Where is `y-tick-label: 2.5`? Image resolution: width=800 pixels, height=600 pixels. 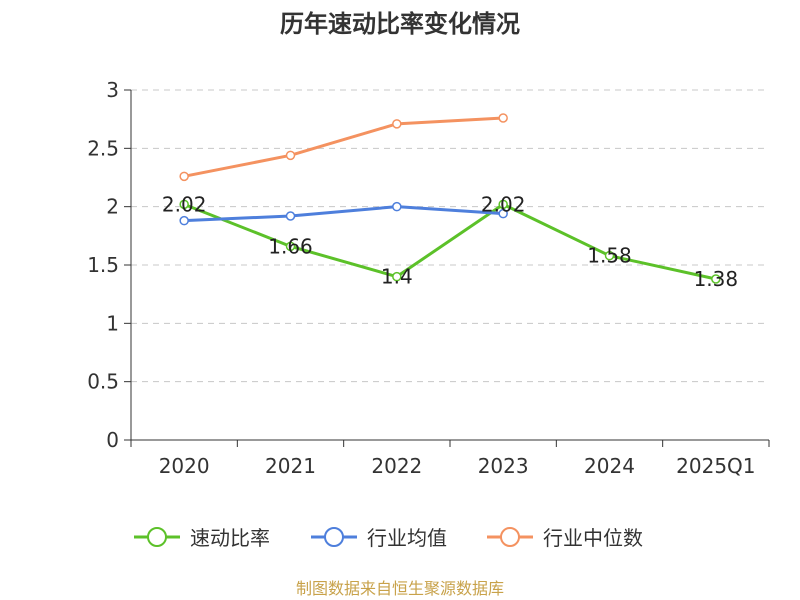 y-tick-label: 2.5 is located at coordinates (103, 148).